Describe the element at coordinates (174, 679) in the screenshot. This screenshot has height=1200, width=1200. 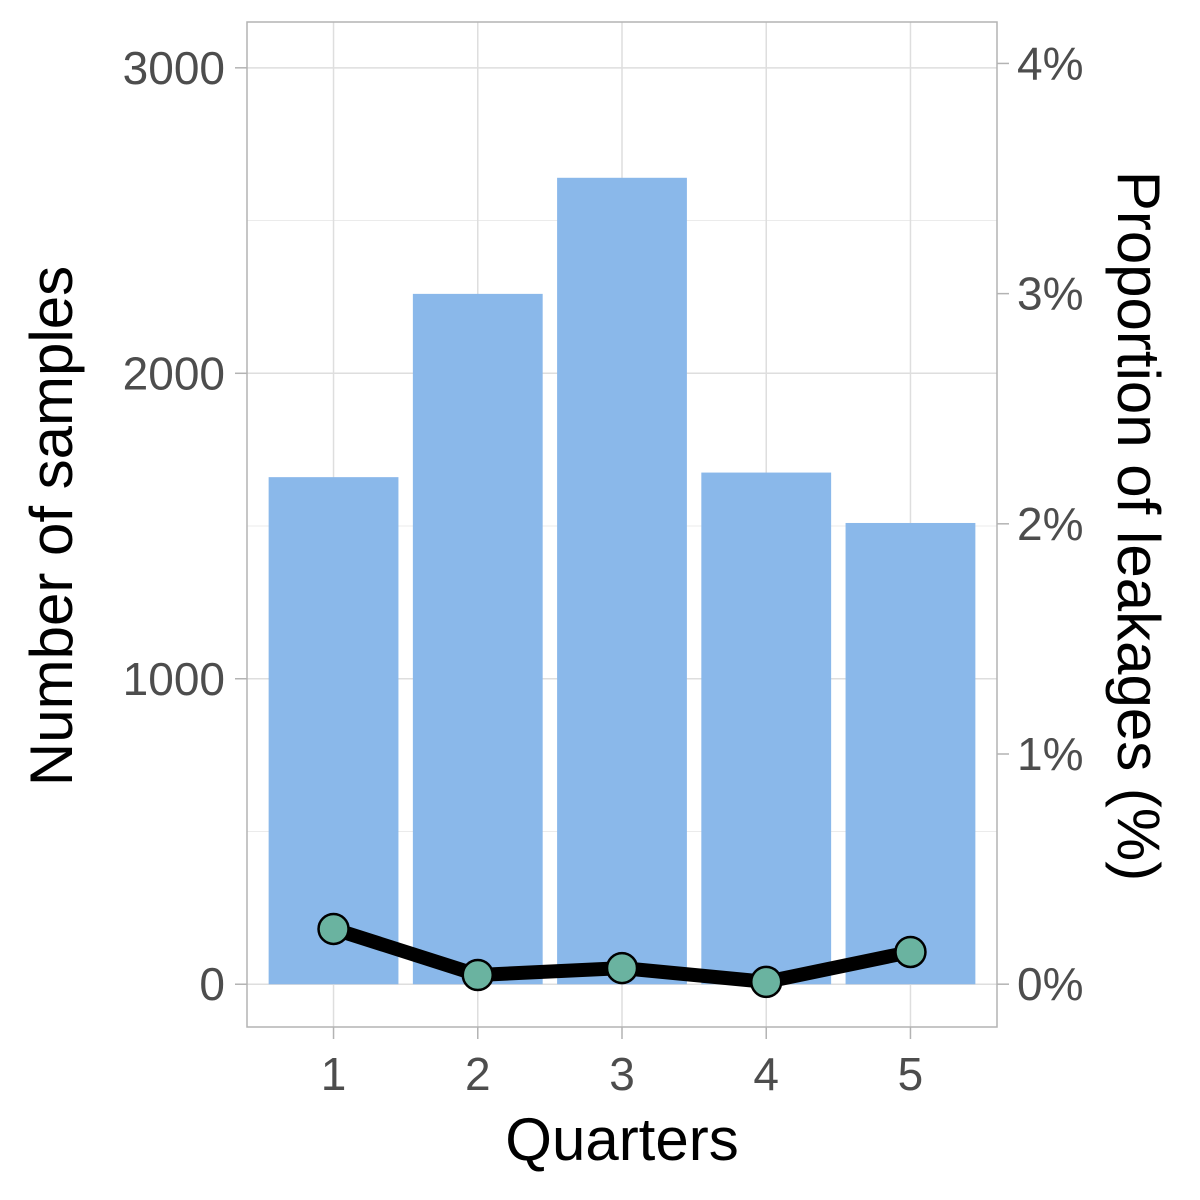
I see `y-tick-label: 1000` at that location.